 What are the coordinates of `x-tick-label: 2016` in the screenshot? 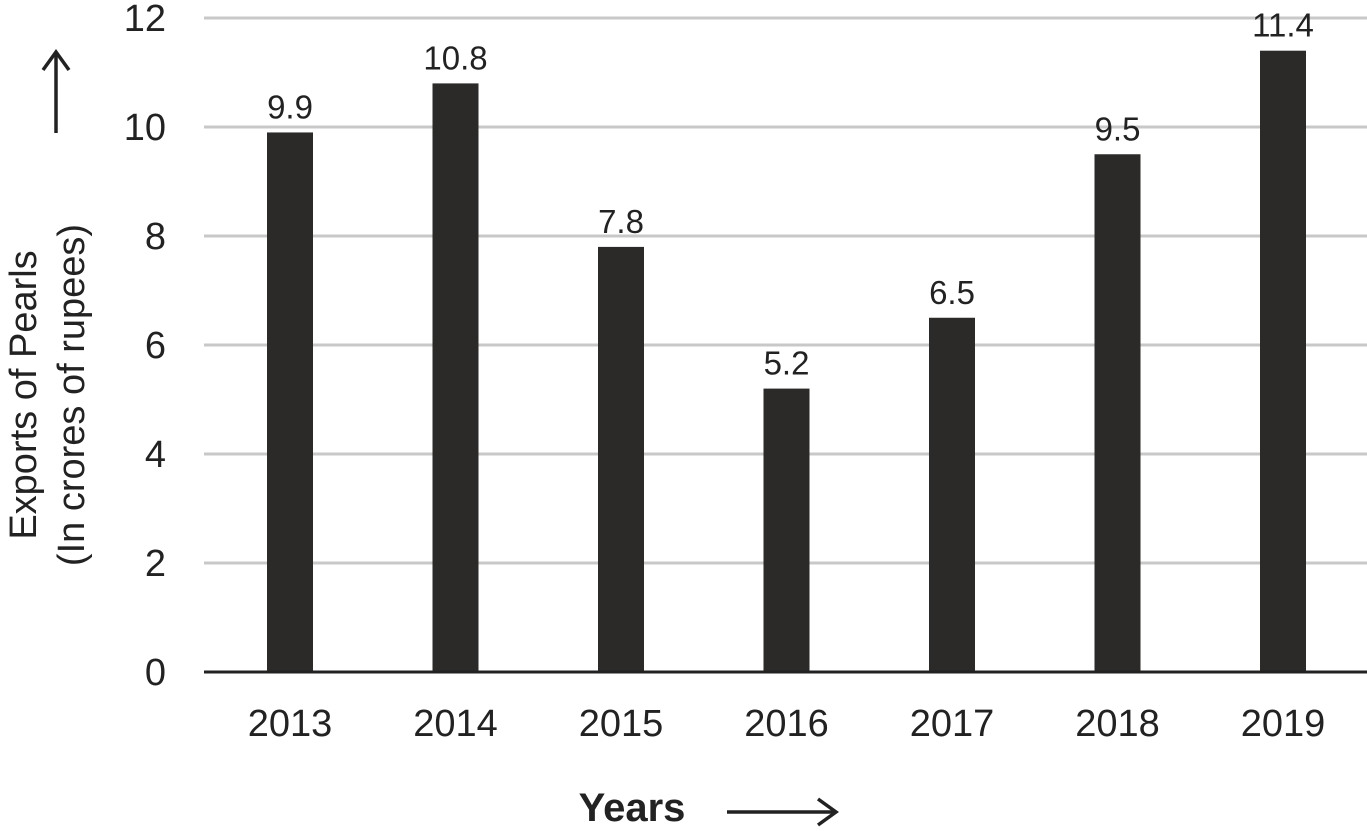 It's located at (786, 724).